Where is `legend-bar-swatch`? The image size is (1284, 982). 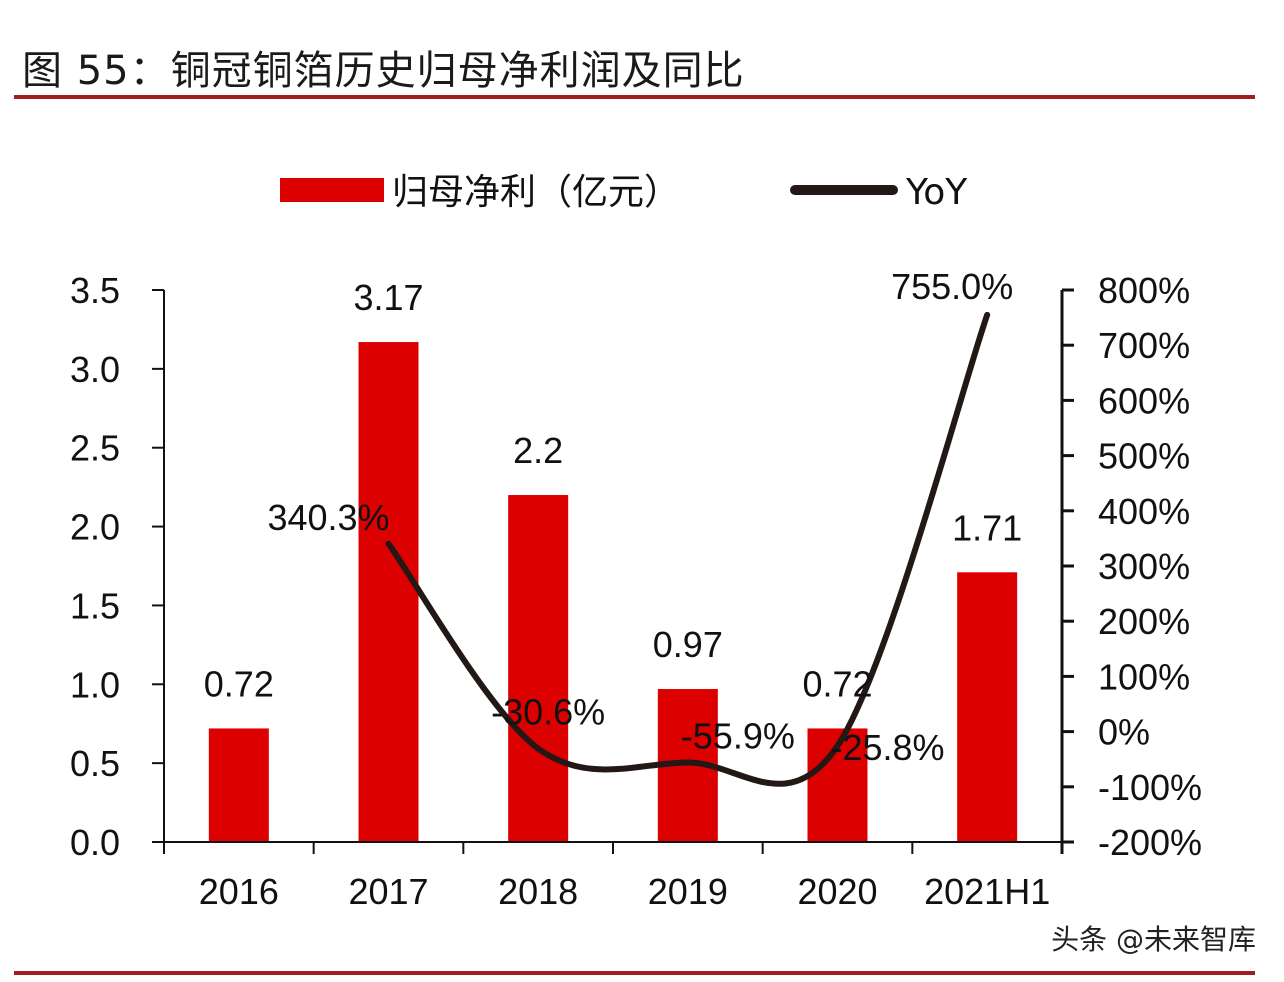
legend-bar-swatch is located at coordinates (332, 190).